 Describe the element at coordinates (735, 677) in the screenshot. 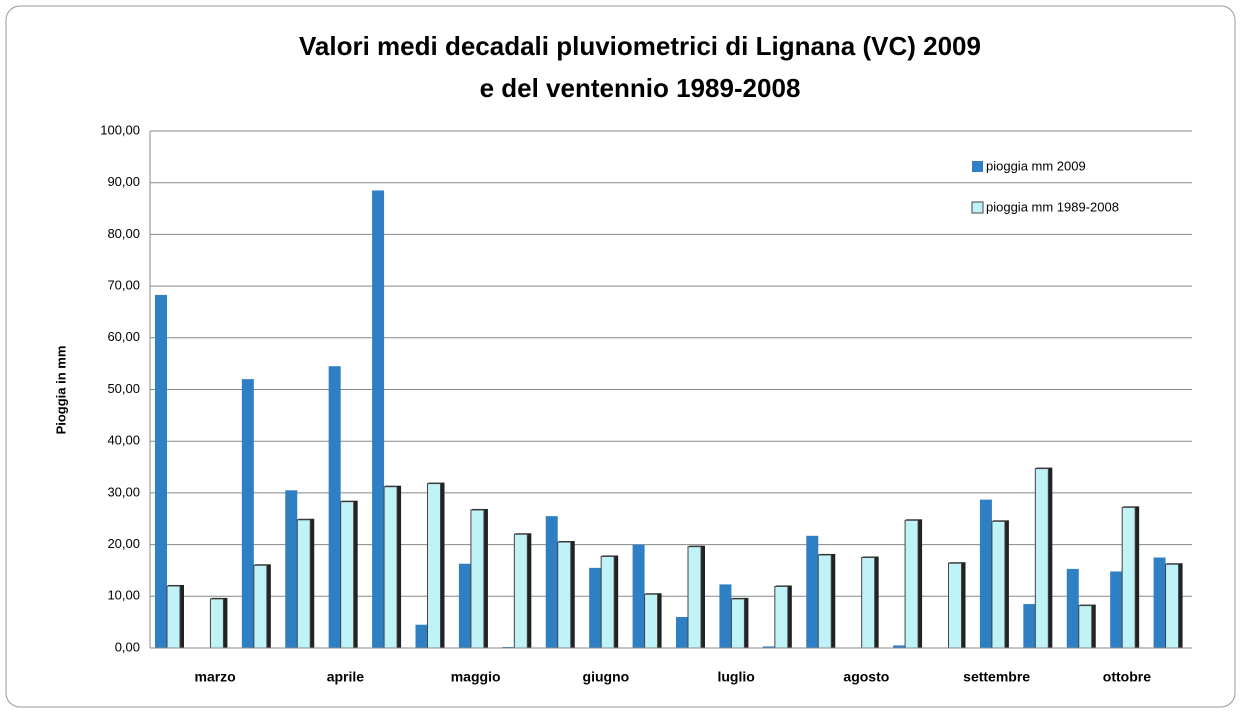

I see `x-tick-label: luglio` at that location.